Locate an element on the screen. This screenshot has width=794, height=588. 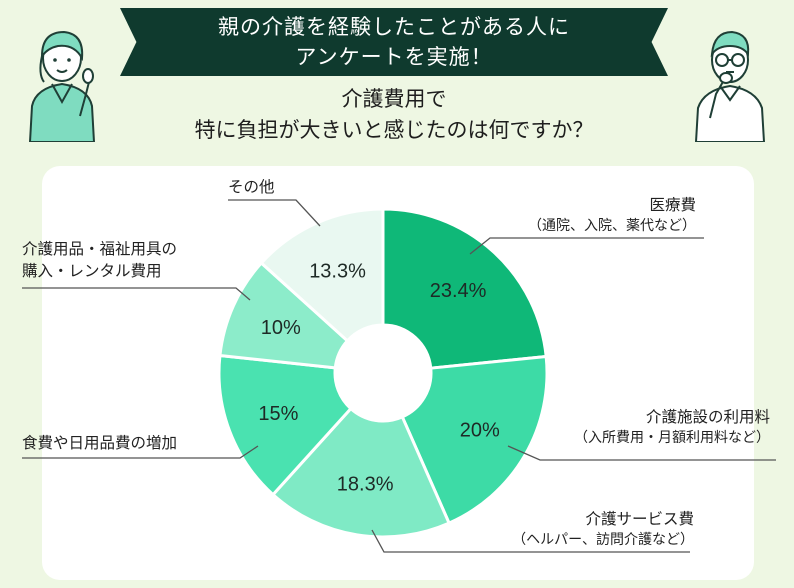
label-facility-sub: （入所費用・月額利用料など） is located at coordinates (672, 438).